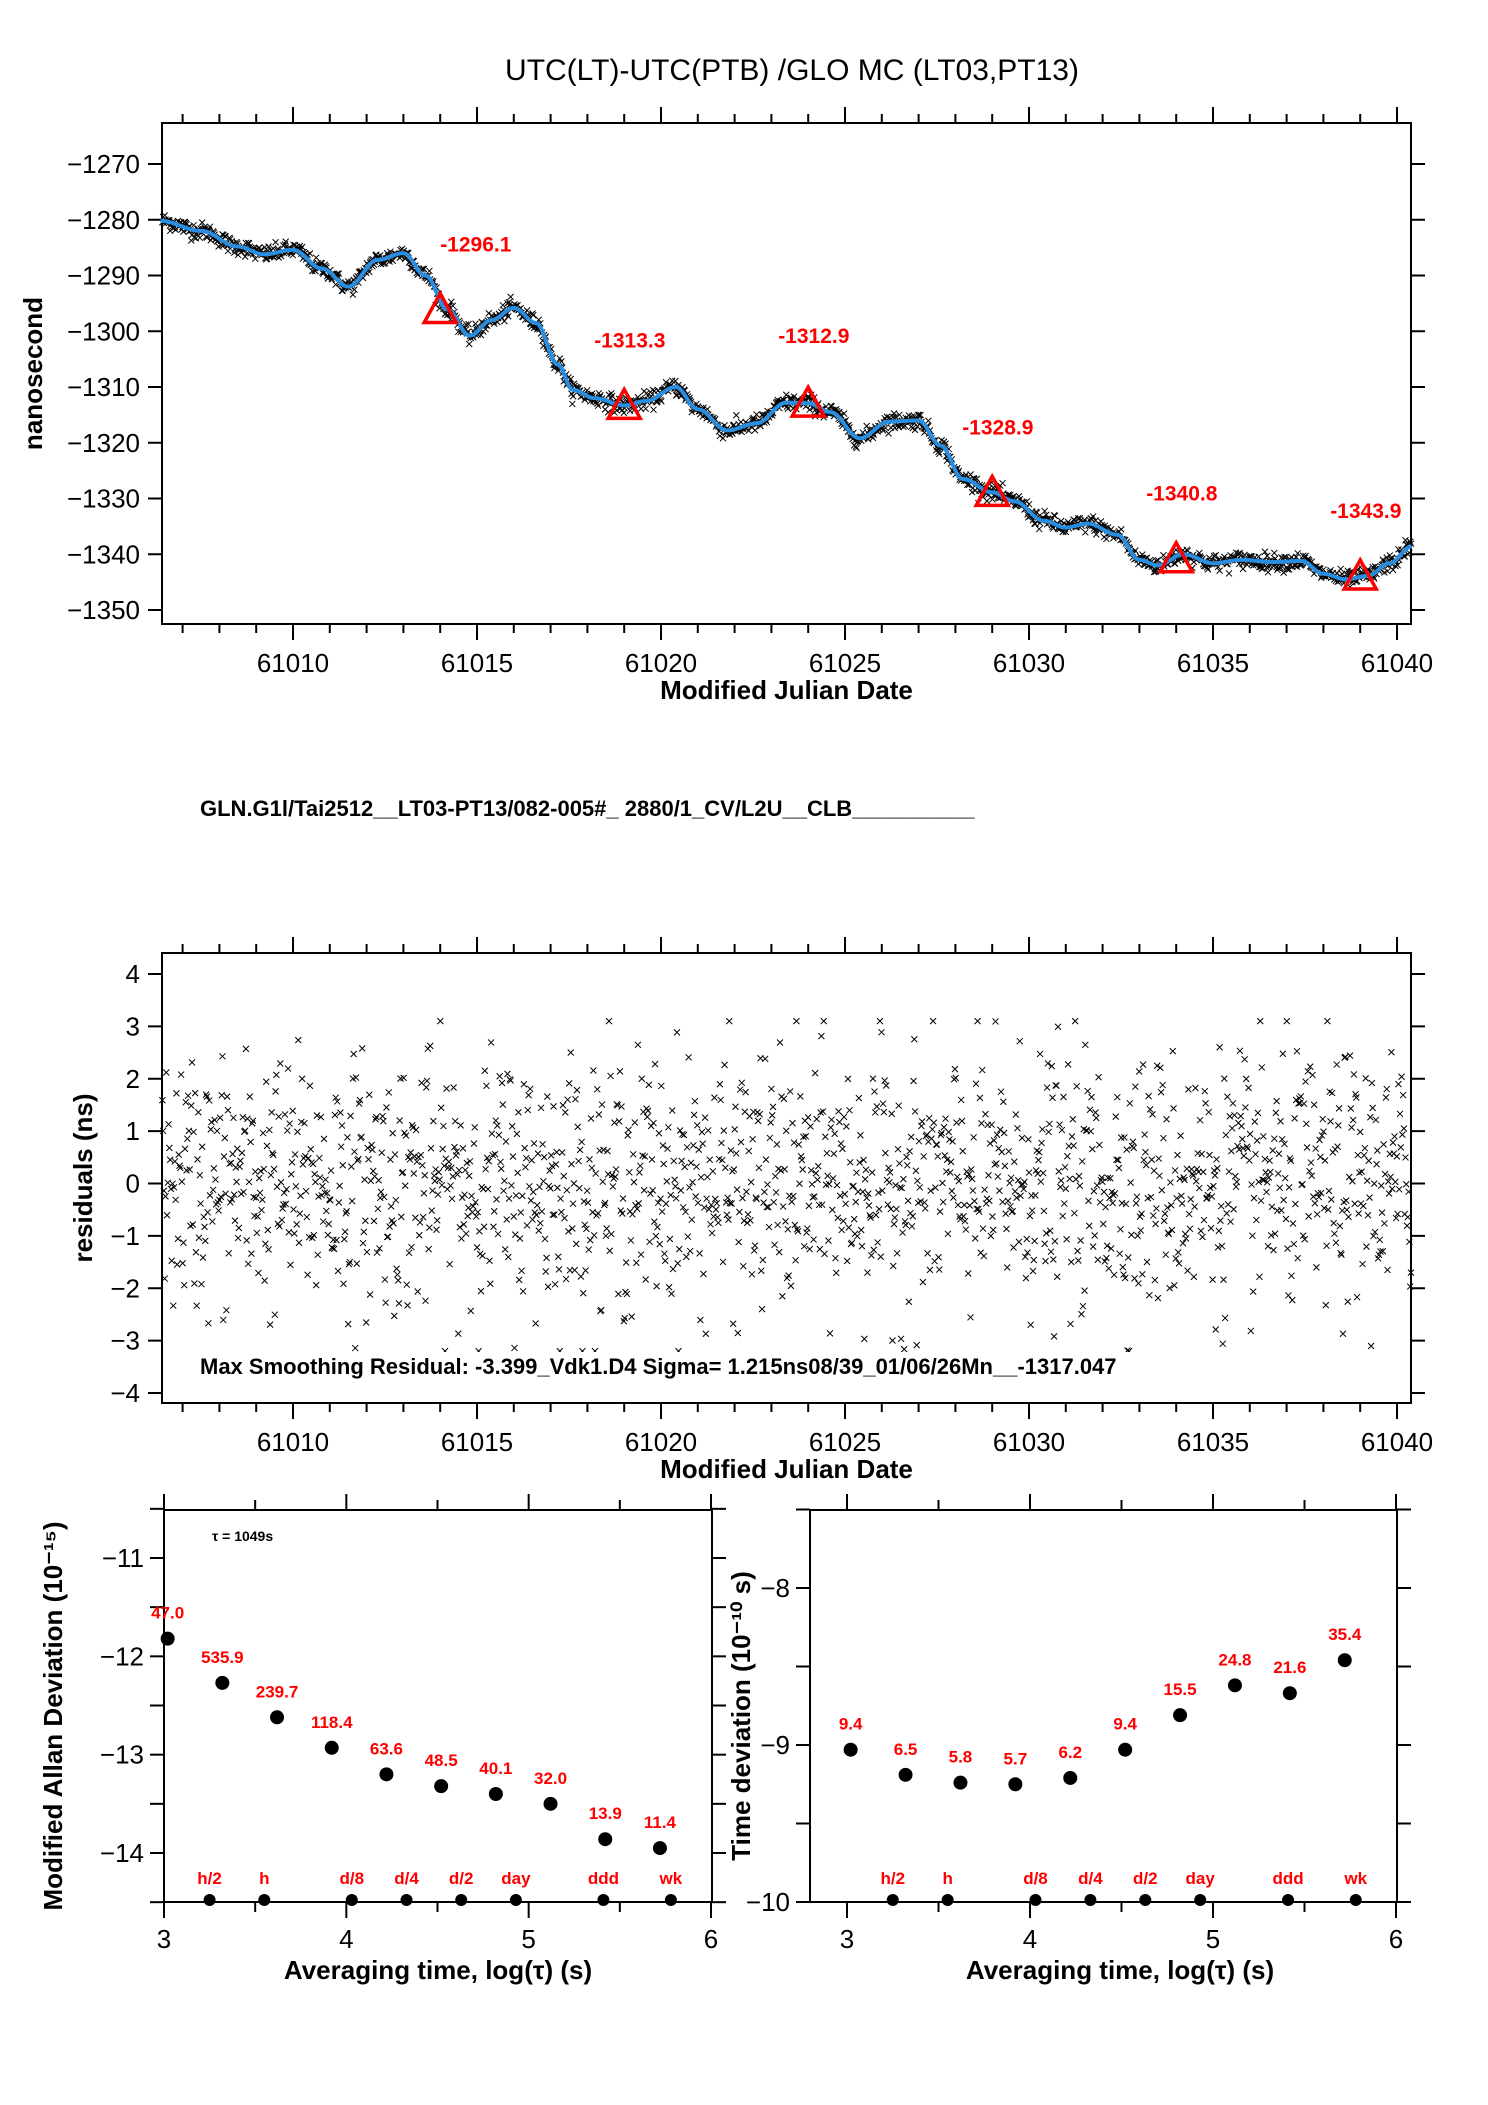 Image resolution: width=1488 pixels, height=2105 pixels. Describe the element at coordinates (125, 1236) in the screenshot. I see `y-tick-label: −1` at that location.